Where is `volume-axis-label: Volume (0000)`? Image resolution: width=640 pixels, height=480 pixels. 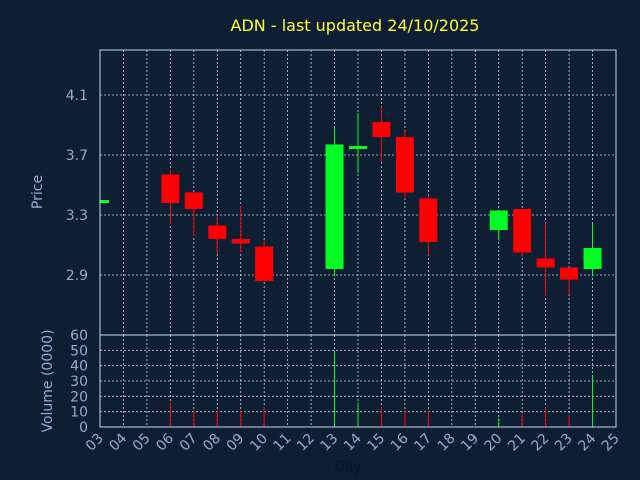 volume-axis-label: Volume (0000) is located at coordinates (48, 380).